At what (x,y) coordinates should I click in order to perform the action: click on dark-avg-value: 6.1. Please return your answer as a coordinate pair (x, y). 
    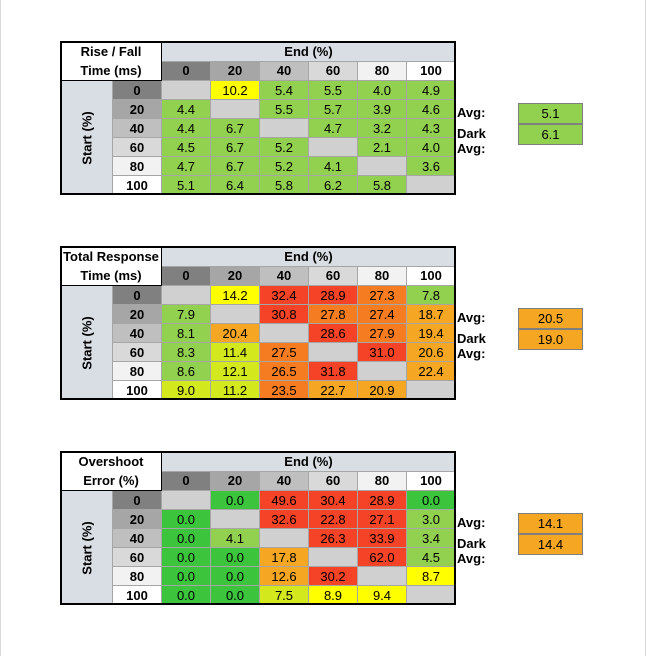
    Looking at the image, I should click on (550, 134).